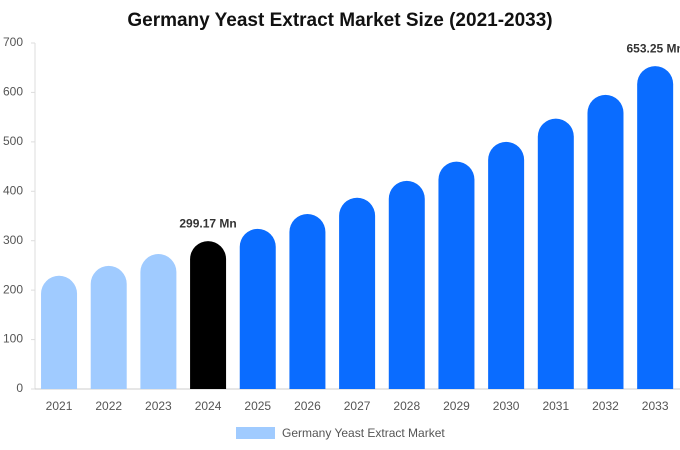 The height and width of the screenshot is (450, 680). I want to click on y-tick-label: 500, so click(13, 141).